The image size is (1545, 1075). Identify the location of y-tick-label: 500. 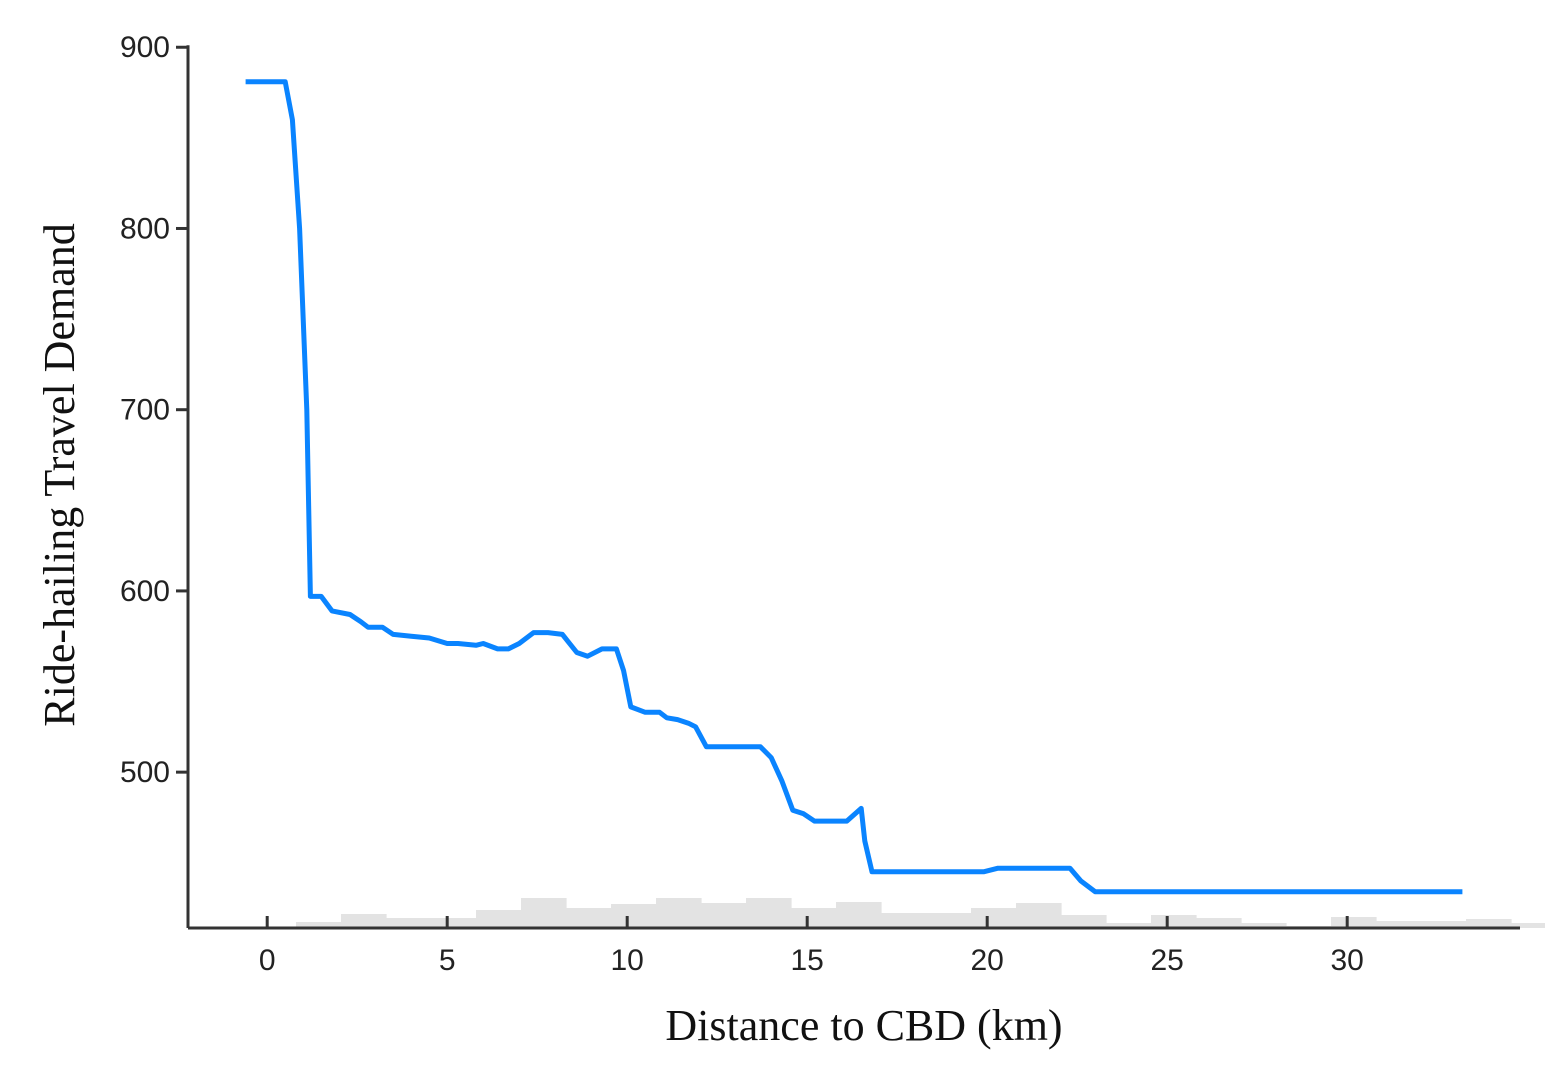
(145, 772).